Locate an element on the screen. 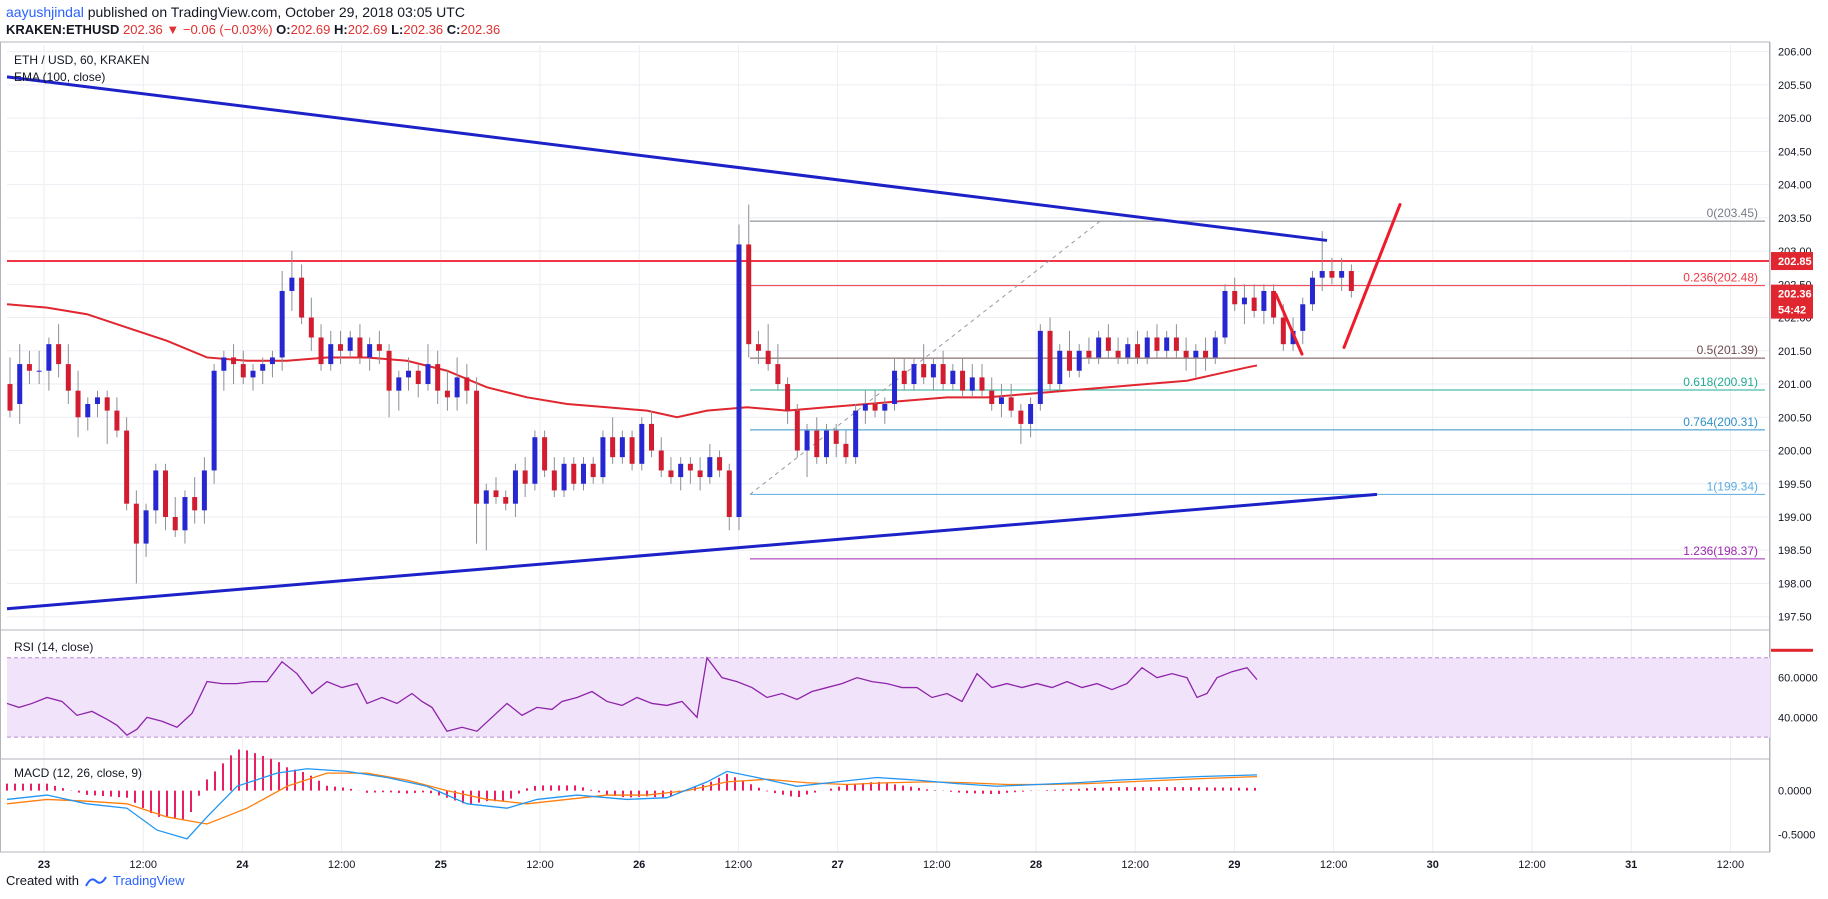 The height and width of the screenshot is (899, 1828). y-tick-label: 204.50 is located at coordinates (1795, 152).